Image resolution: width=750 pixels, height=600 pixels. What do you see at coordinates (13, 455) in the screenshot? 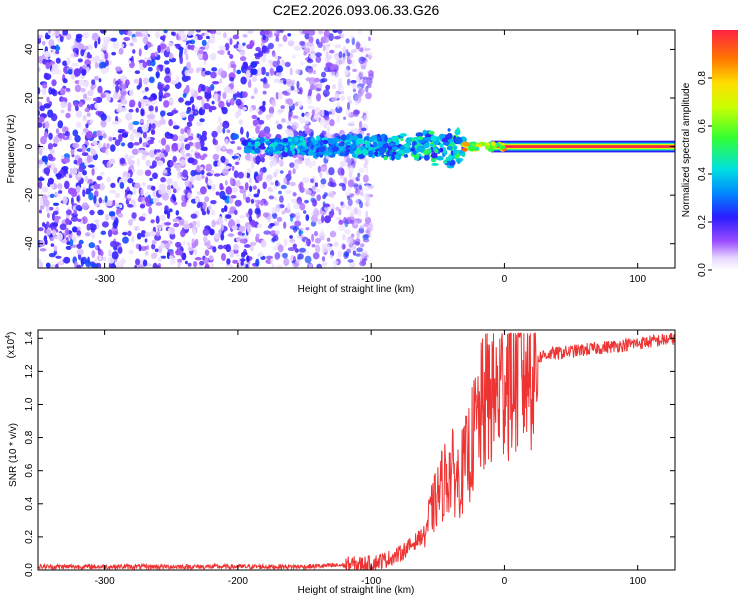
I see `snr-ylabel: SNR (10 * v/v)` at bounding box center [13, 455].